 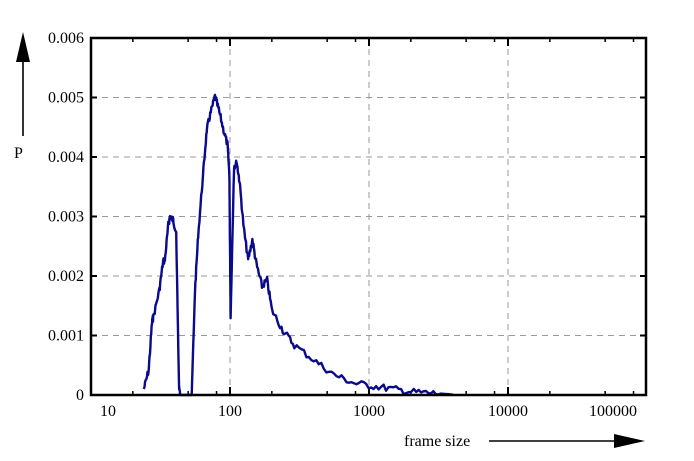 I want to click on y-tick-label: 0.003, so click(x=66, y=217).